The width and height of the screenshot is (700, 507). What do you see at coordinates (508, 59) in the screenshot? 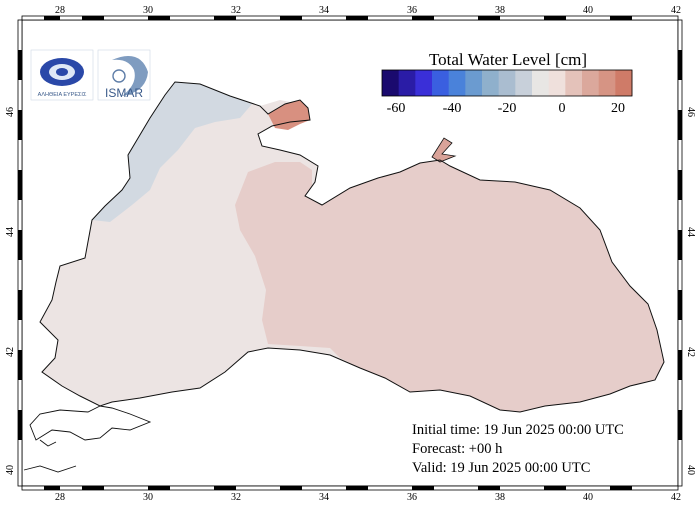
I see `legend-title: Total Water Level [cm]` at bounding box center [508, 59].